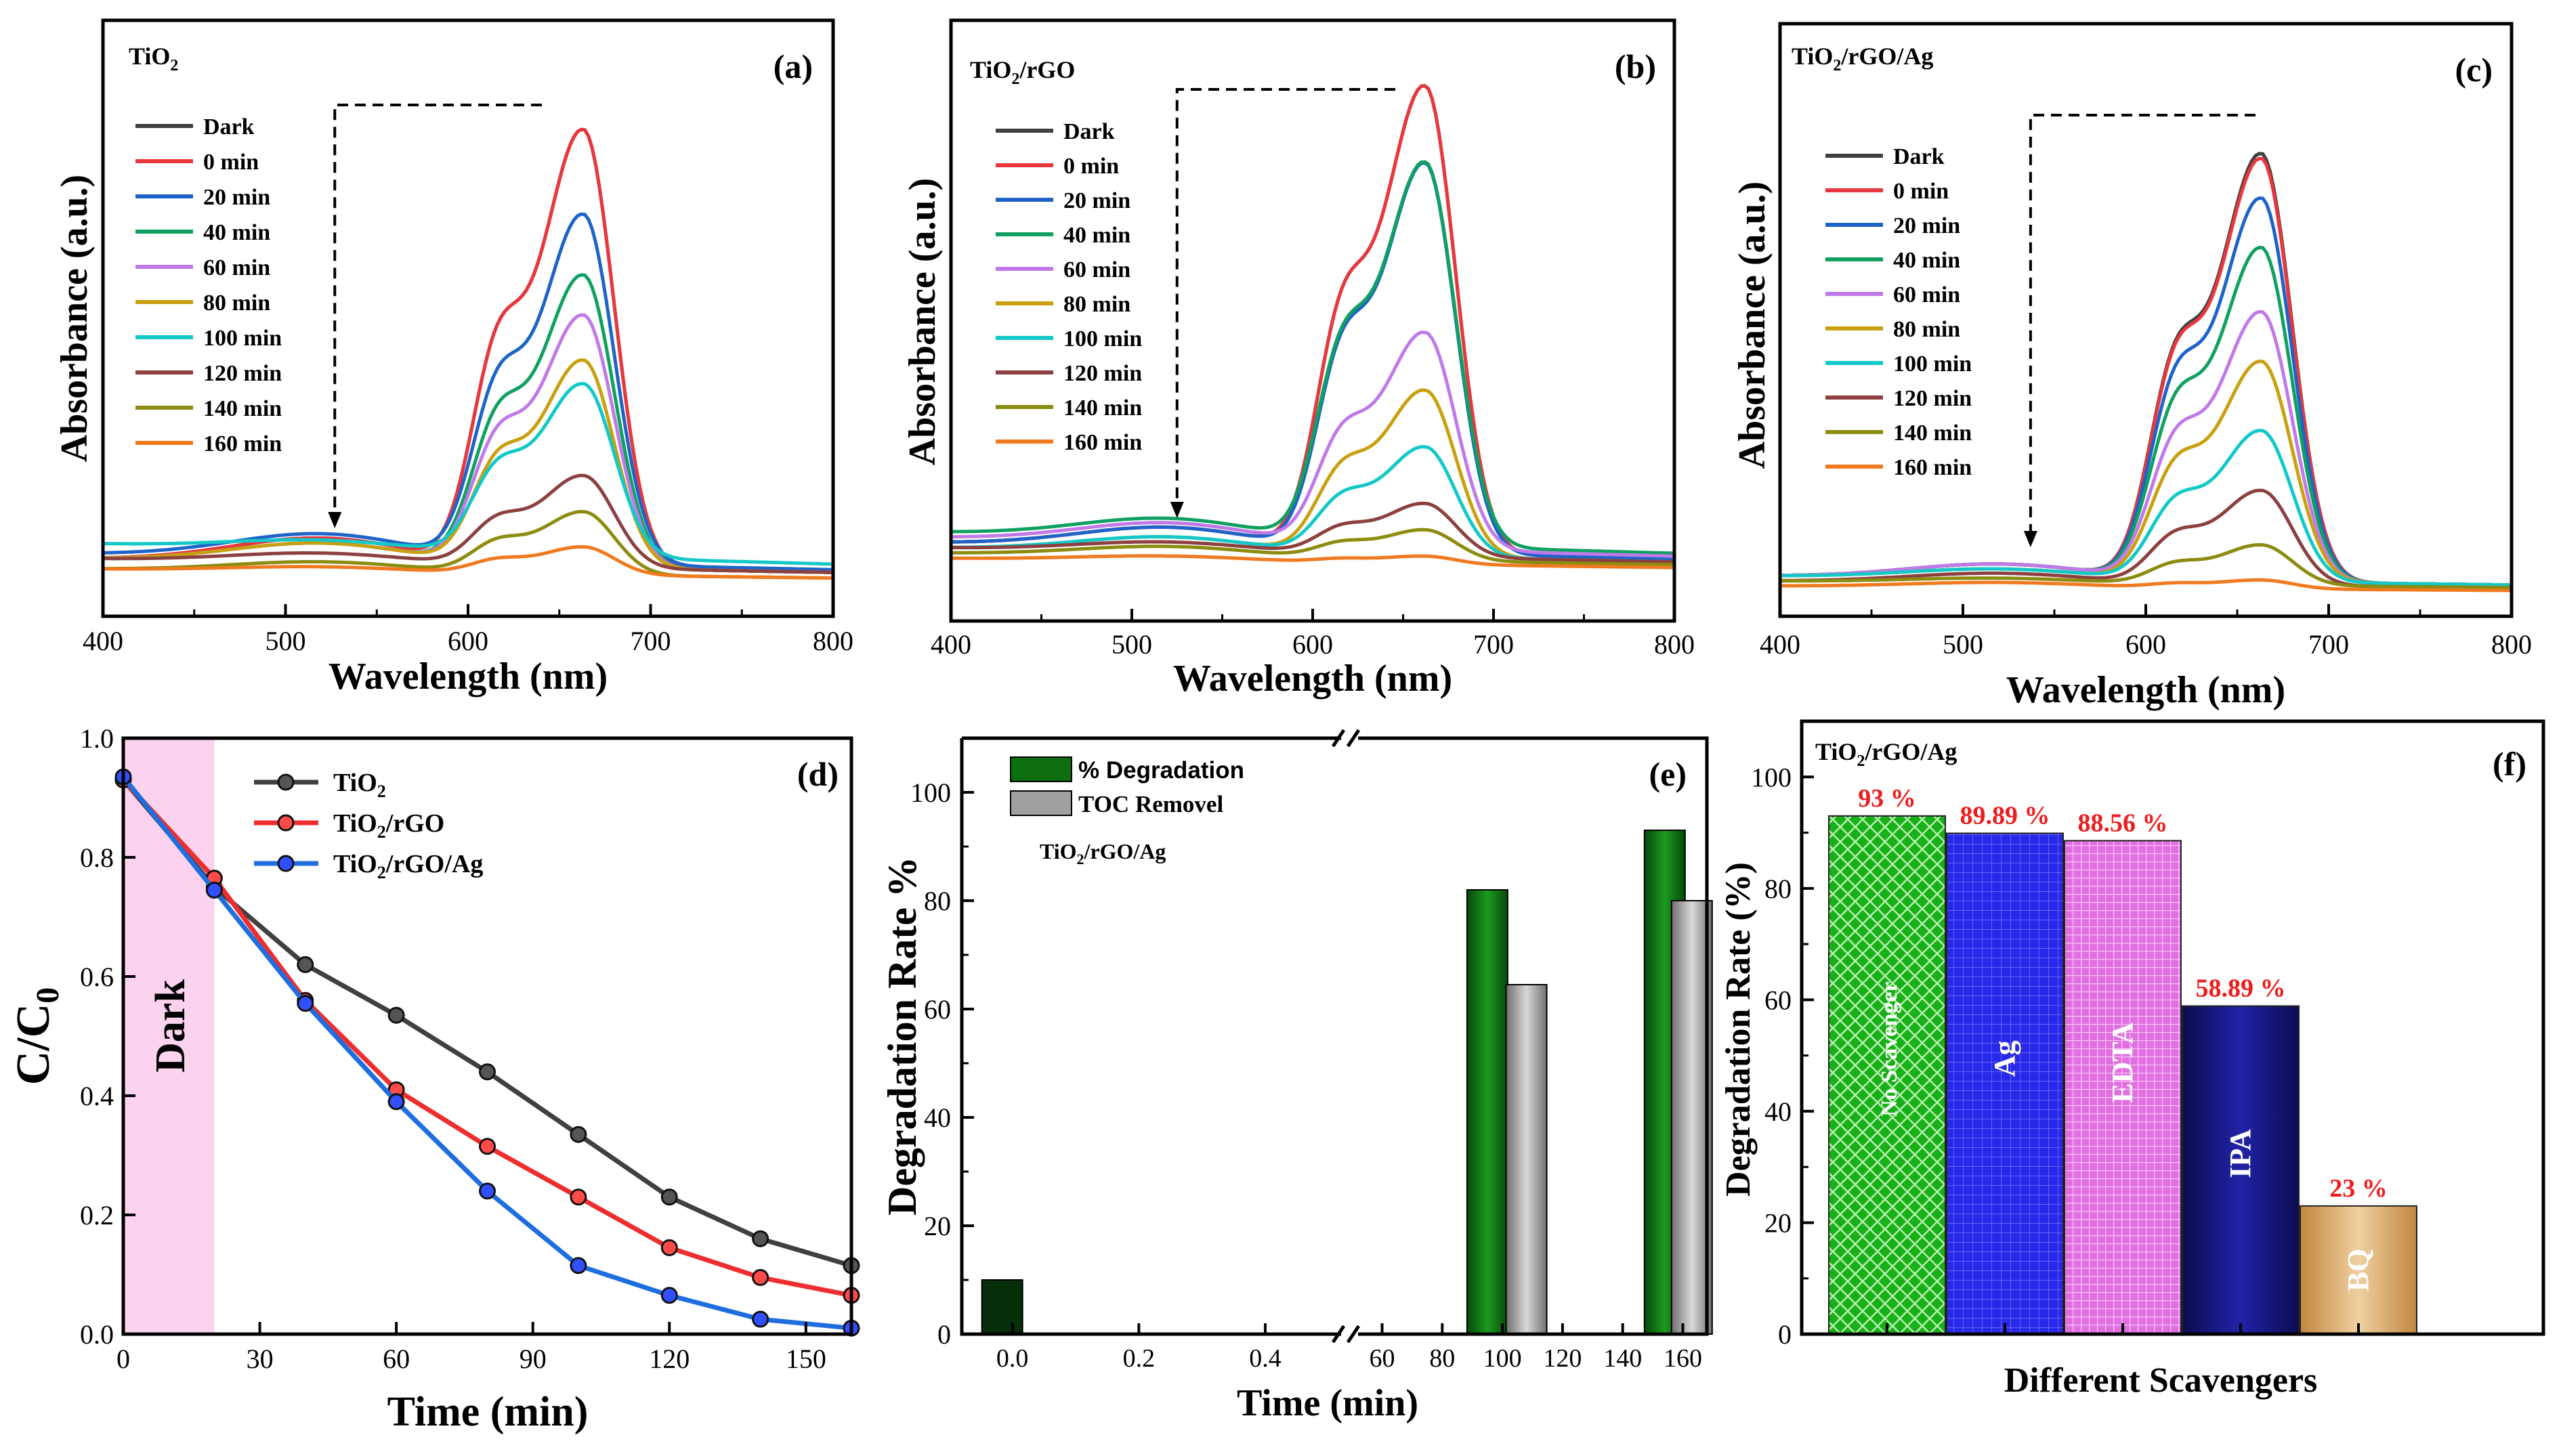 Image resolution: width=2561 pixels, height=1456 pixels. Describe the element at coordinates (1306, 1075) in the screenshot. I see `panel-e-ticks: 0 20 40 60 80 100 0.0 0.2 0.4 60 80 100 120 140 160` at that location.